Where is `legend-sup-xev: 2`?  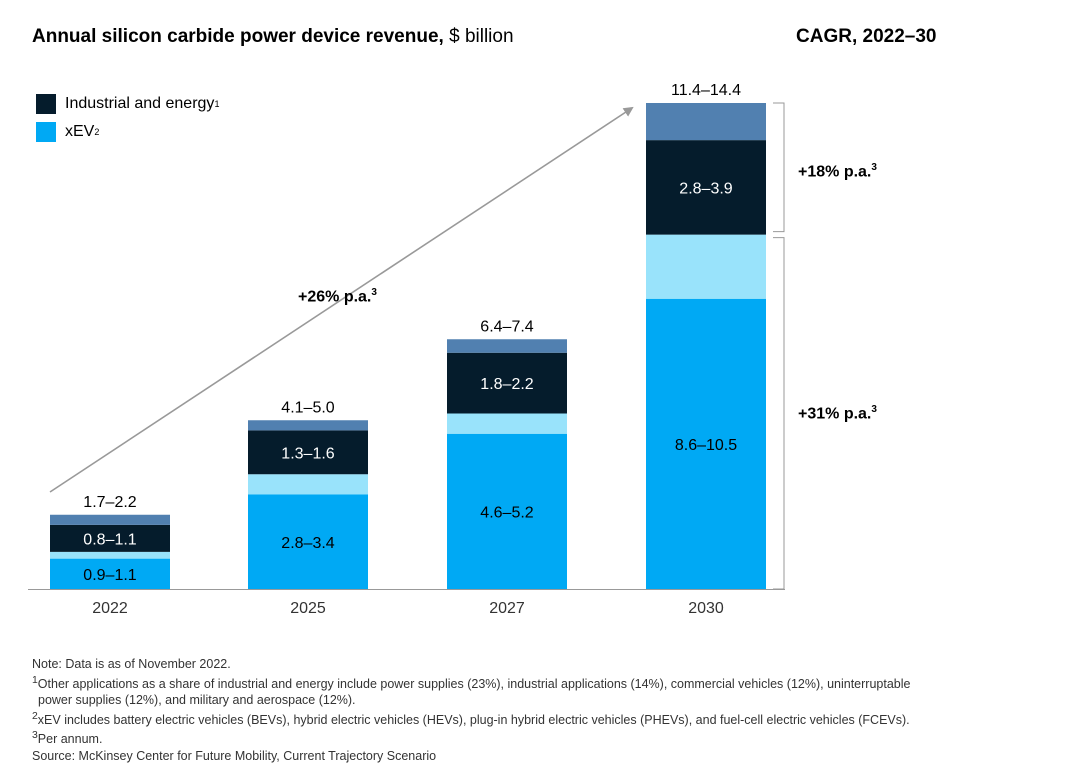
legend-sup-xev: 2 is located at coordinates (97, 132).